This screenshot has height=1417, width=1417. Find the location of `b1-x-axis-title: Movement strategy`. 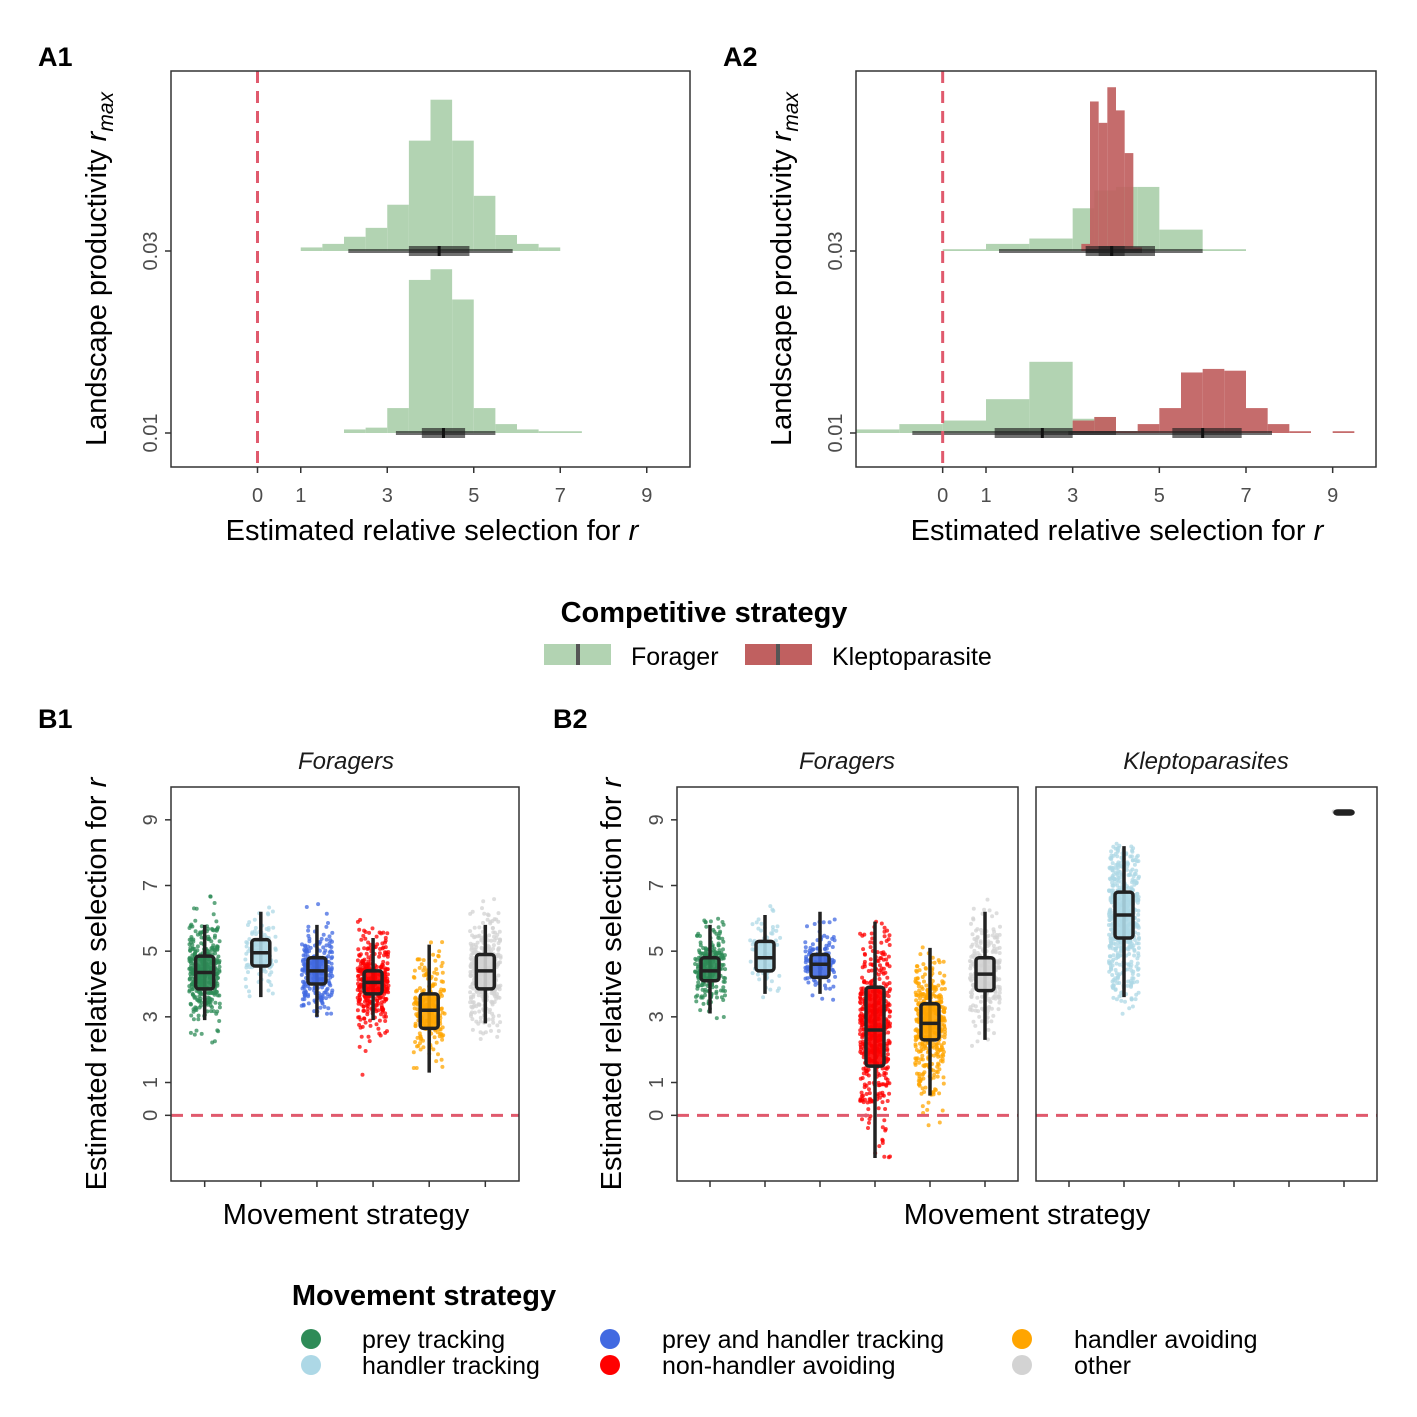

b1-x-axis-title: Movement strategy is located at coordinates (346, 1215).